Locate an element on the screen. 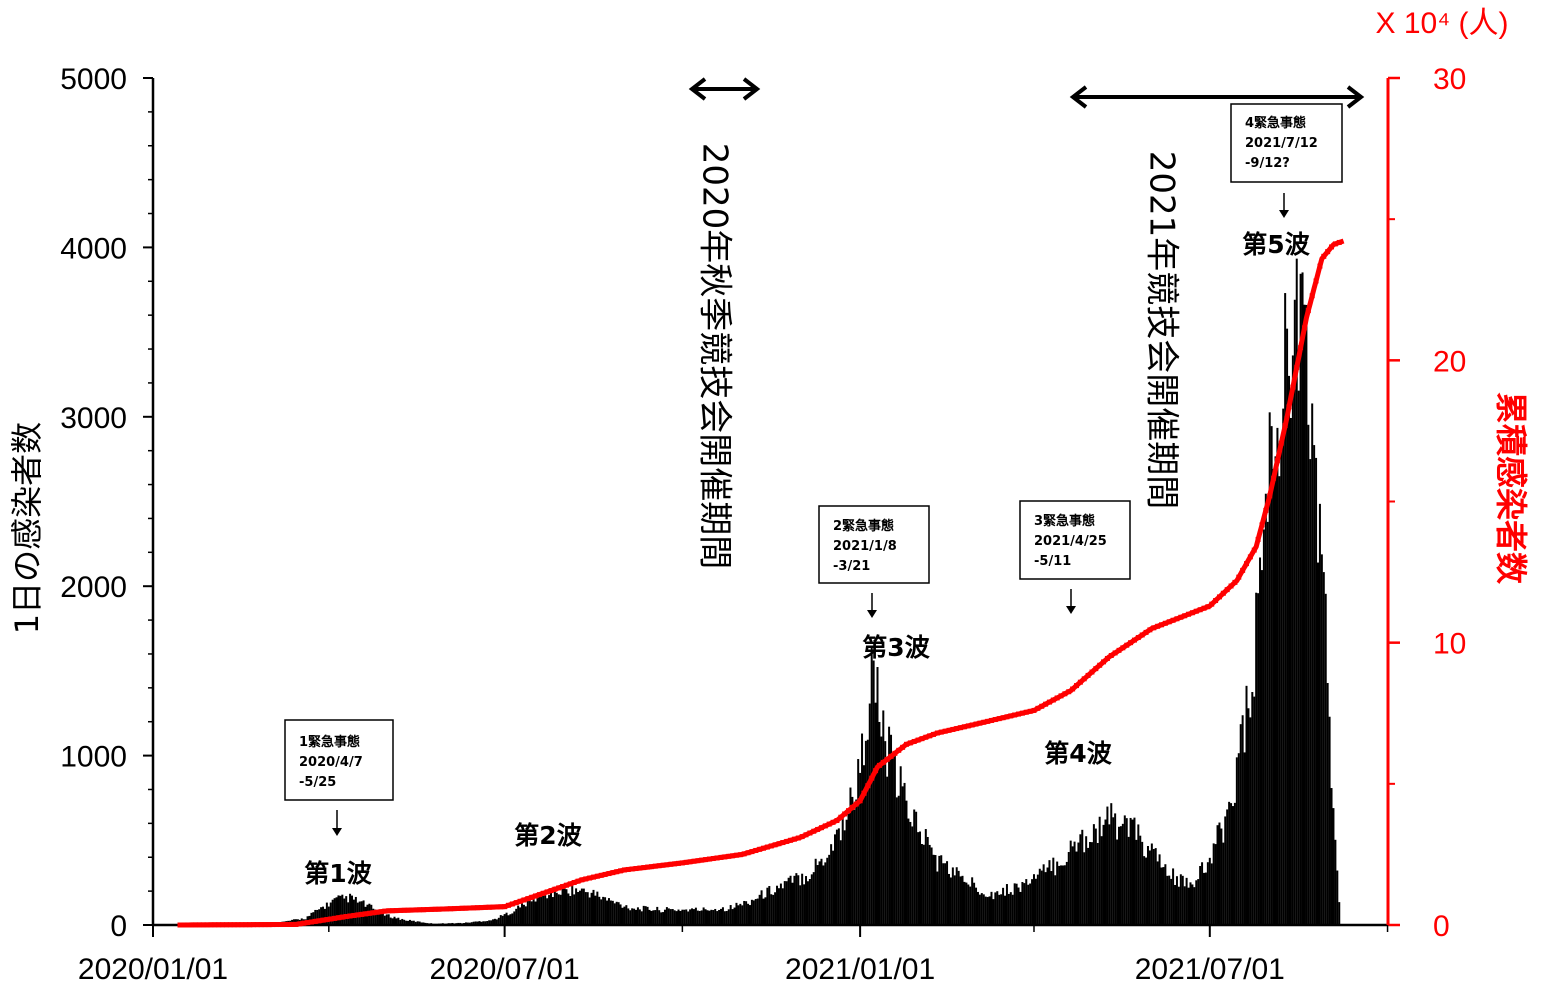 The height and width of the screenshot is (988, 1544). x-tick-label: 2020/07/01 is located at coordinates (505, 969).